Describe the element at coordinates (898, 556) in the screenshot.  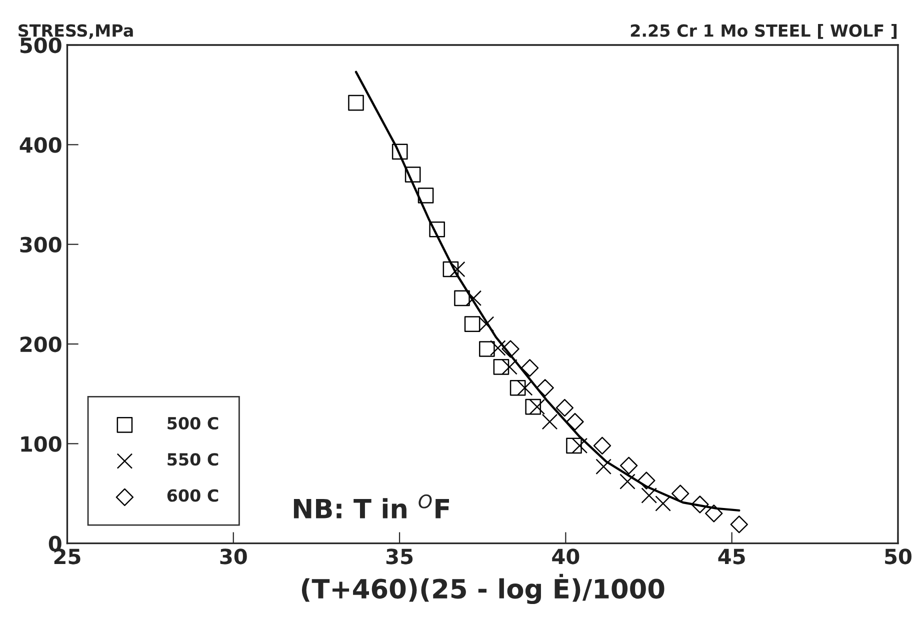
I see `x-tick-label: 50` at that location.